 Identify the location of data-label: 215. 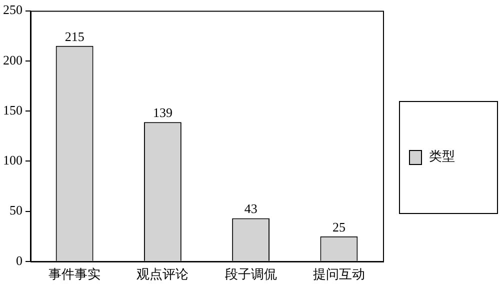
(74, 36).